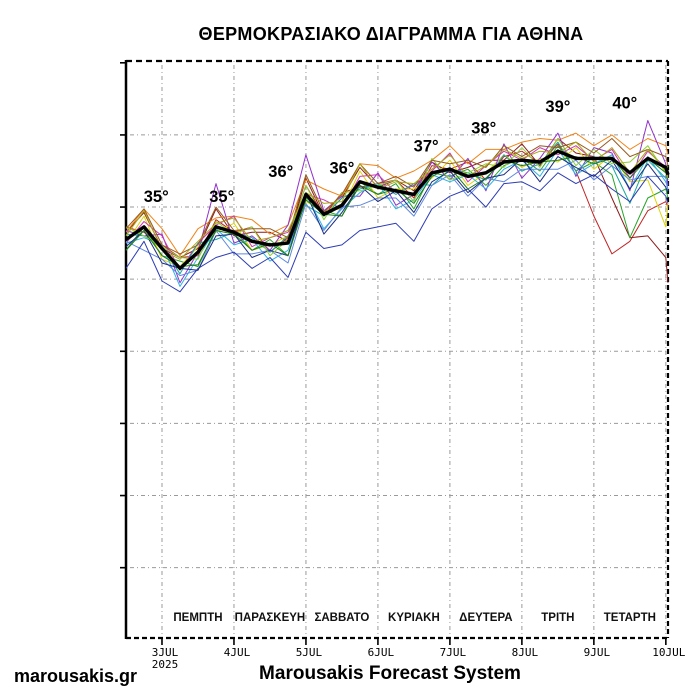 Image resolution: width=700 pixels, height=700 pixels. What do you see at coordinates (390, 673) in the screenshot?
I see `forecast-system-label: Marousakis Forecast System` at bounding box center [390, 673].